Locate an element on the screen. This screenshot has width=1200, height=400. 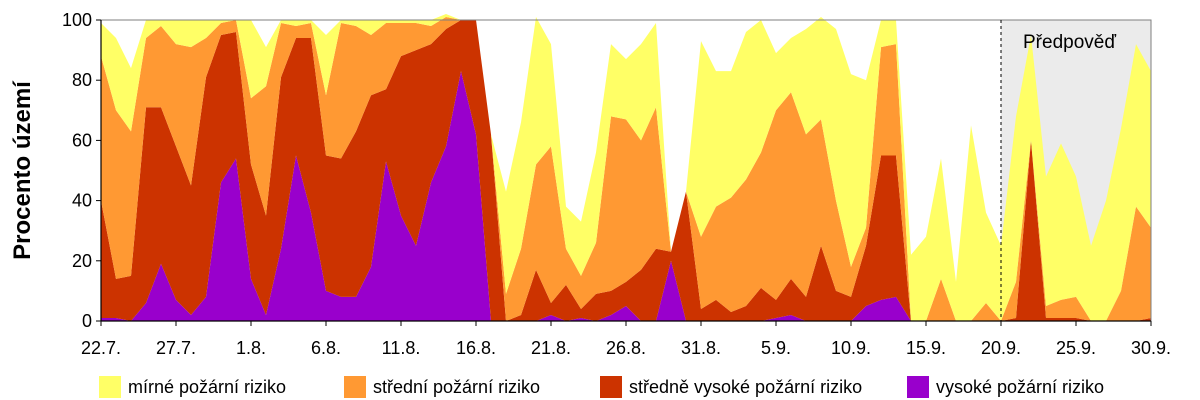
x-tick-label: 5.9. is located at coordinates (776, 348).